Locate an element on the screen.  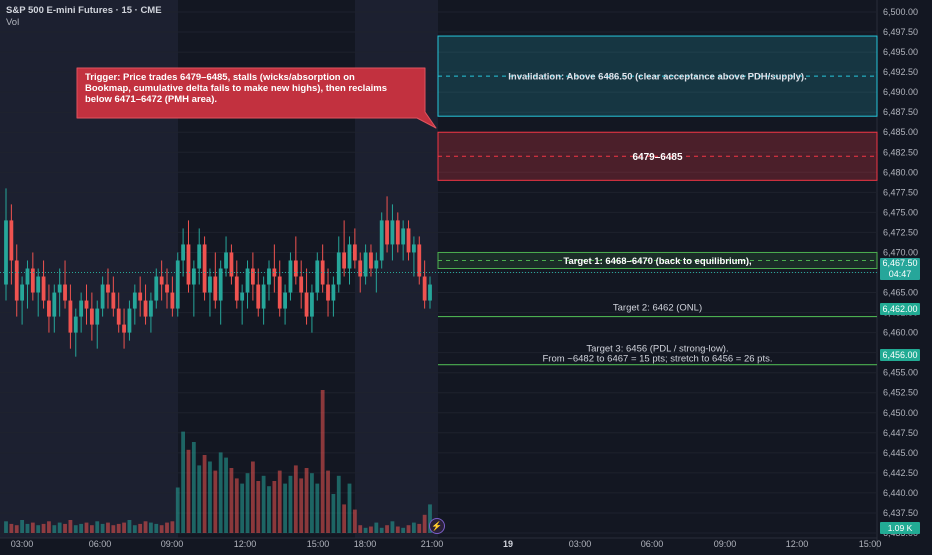
price-tick-label: 6,482.50 is located at coordinates (900, 152).